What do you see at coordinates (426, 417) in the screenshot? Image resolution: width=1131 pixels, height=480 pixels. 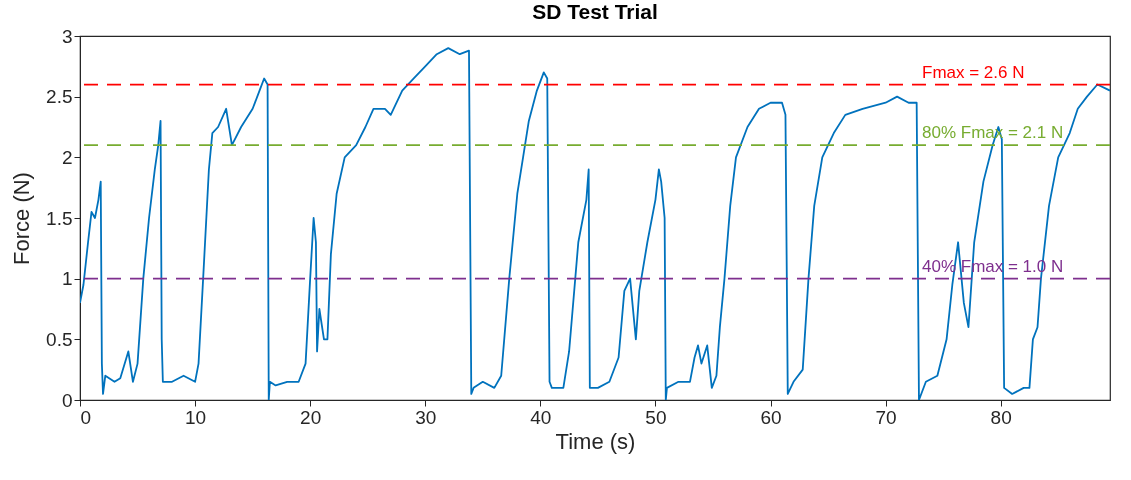 I see `x-tick-label: 30` at bounding box center [426, 417].